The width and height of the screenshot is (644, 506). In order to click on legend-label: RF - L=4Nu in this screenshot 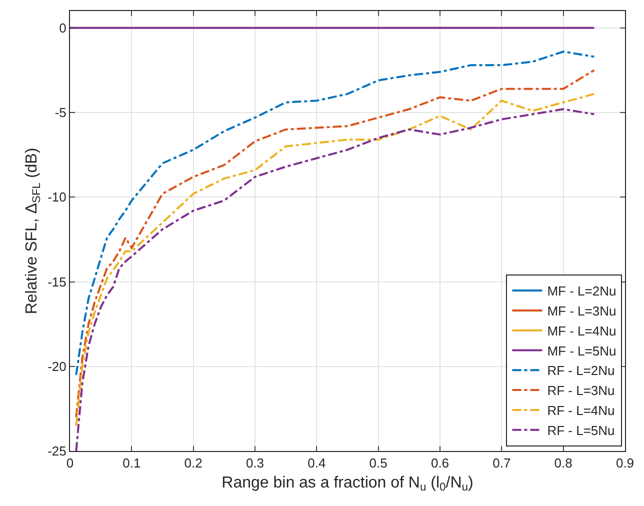, I will do `click(581, 410)`.